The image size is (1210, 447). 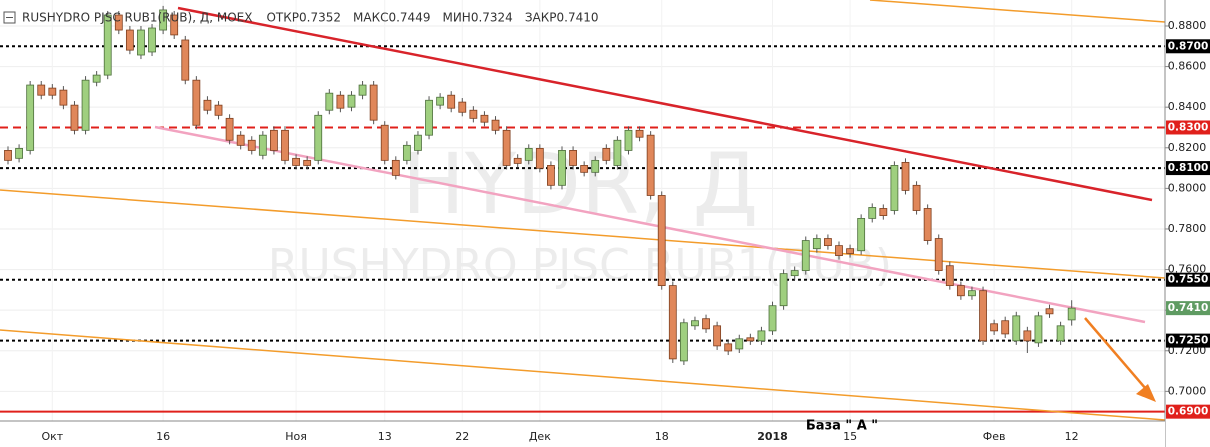 What do you see at coordinates (541, 18) in the screenshot?
I see `header-field-label: ЗАКР` at bounding box center [541, 18].